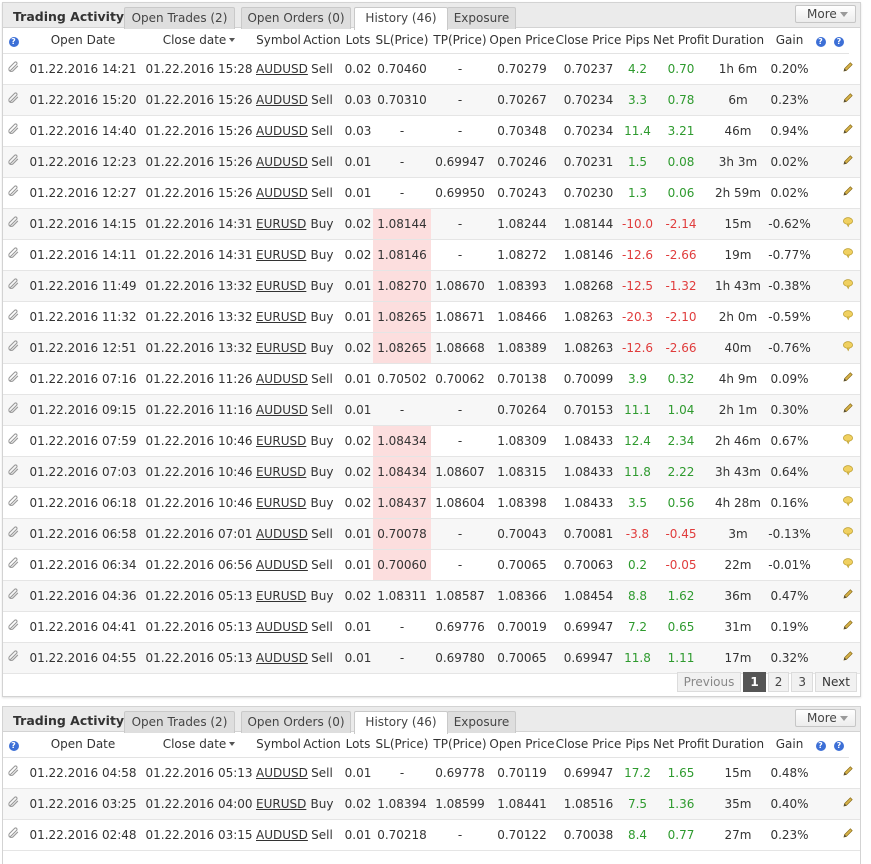 Image resolution: width=871 pixels, height=864 pixels. What do you see at coordinates (754, 682) in the screenshot?
I see `page-1-button: 1` at bounding box center [754, 682].